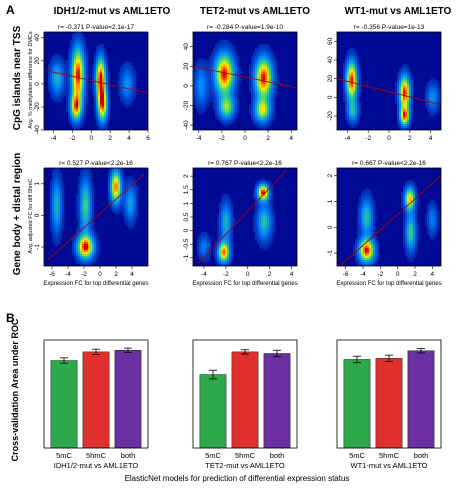 This screenshot has height=493, width=474. What do you see at coordinates (17, 214) in the screenshot?
I see `row-label-bottom: Gene body + distal region` at bounding box center [17, 214].